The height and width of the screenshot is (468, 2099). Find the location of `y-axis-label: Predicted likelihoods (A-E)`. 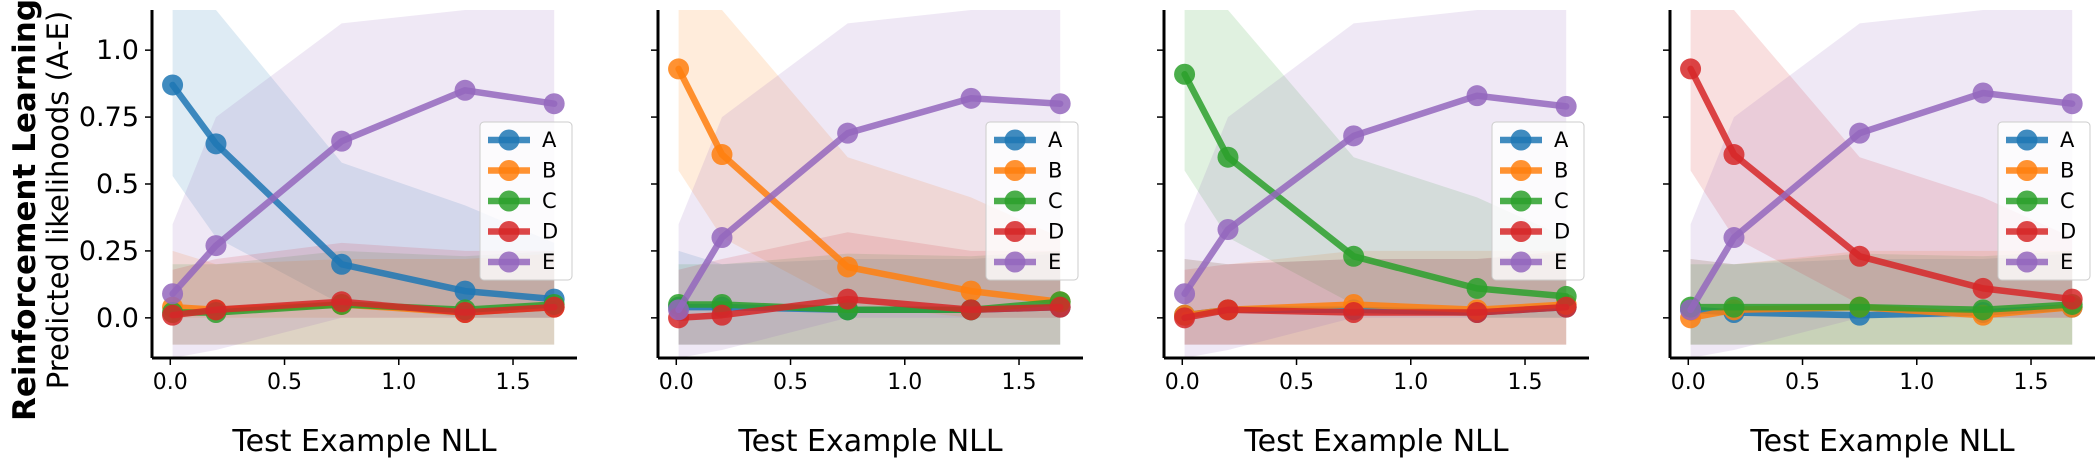

y-axis-label: Predicted likelihoods (A-E) is located at coordinates (58, 200).